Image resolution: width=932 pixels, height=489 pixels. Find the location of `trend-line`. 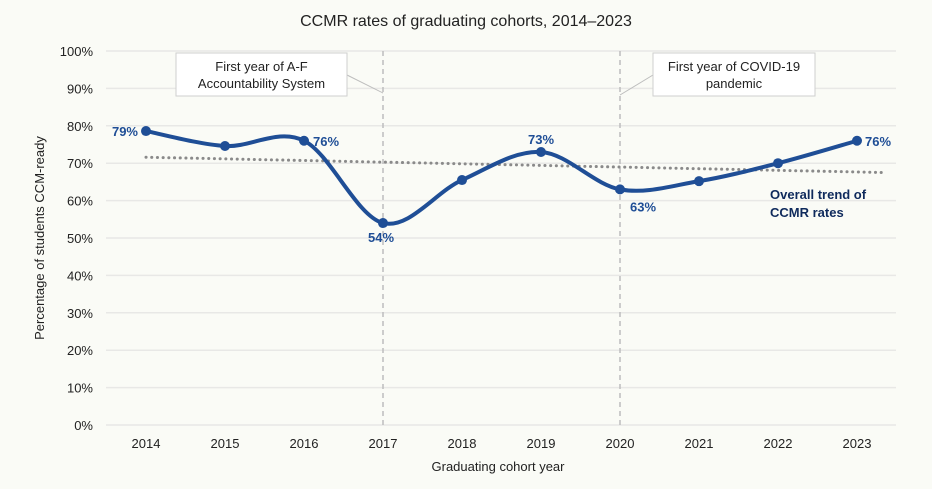

trend-line is located at coordinates (515, 165).